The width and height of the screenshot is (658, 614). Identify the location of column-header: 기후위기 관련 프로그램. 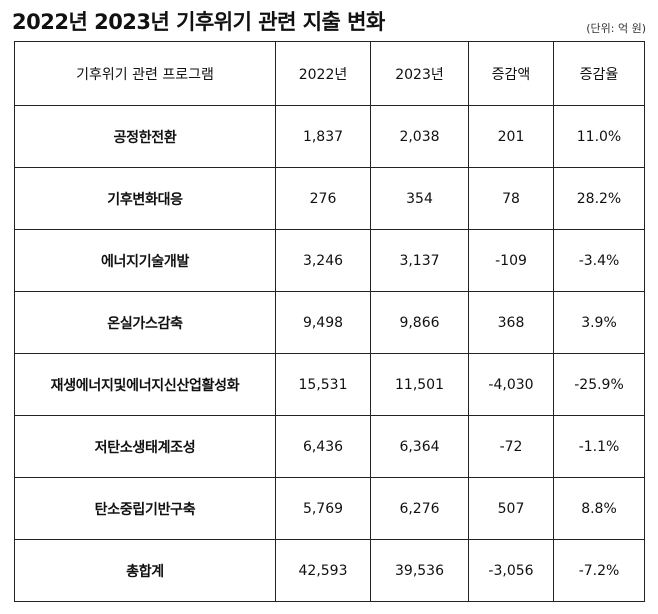
(145, 73).